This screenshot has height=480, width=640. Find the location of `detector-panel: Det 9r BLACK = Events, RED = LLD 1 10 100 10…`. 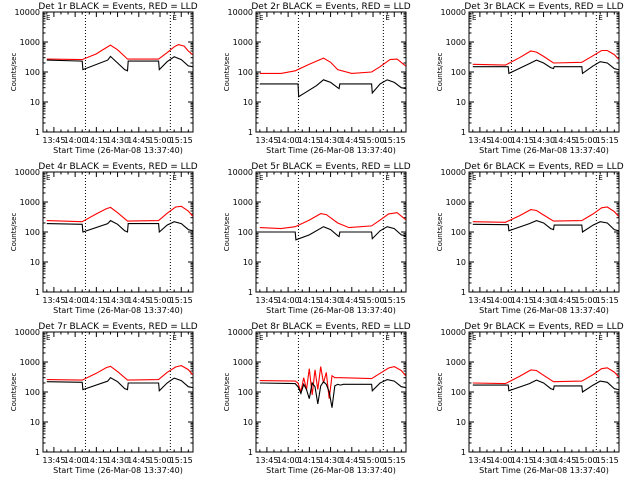

detector-panel: Det 9r BLACK = Events, RED = LLD 1 10 100 10… is located at coordinates (530, 398).